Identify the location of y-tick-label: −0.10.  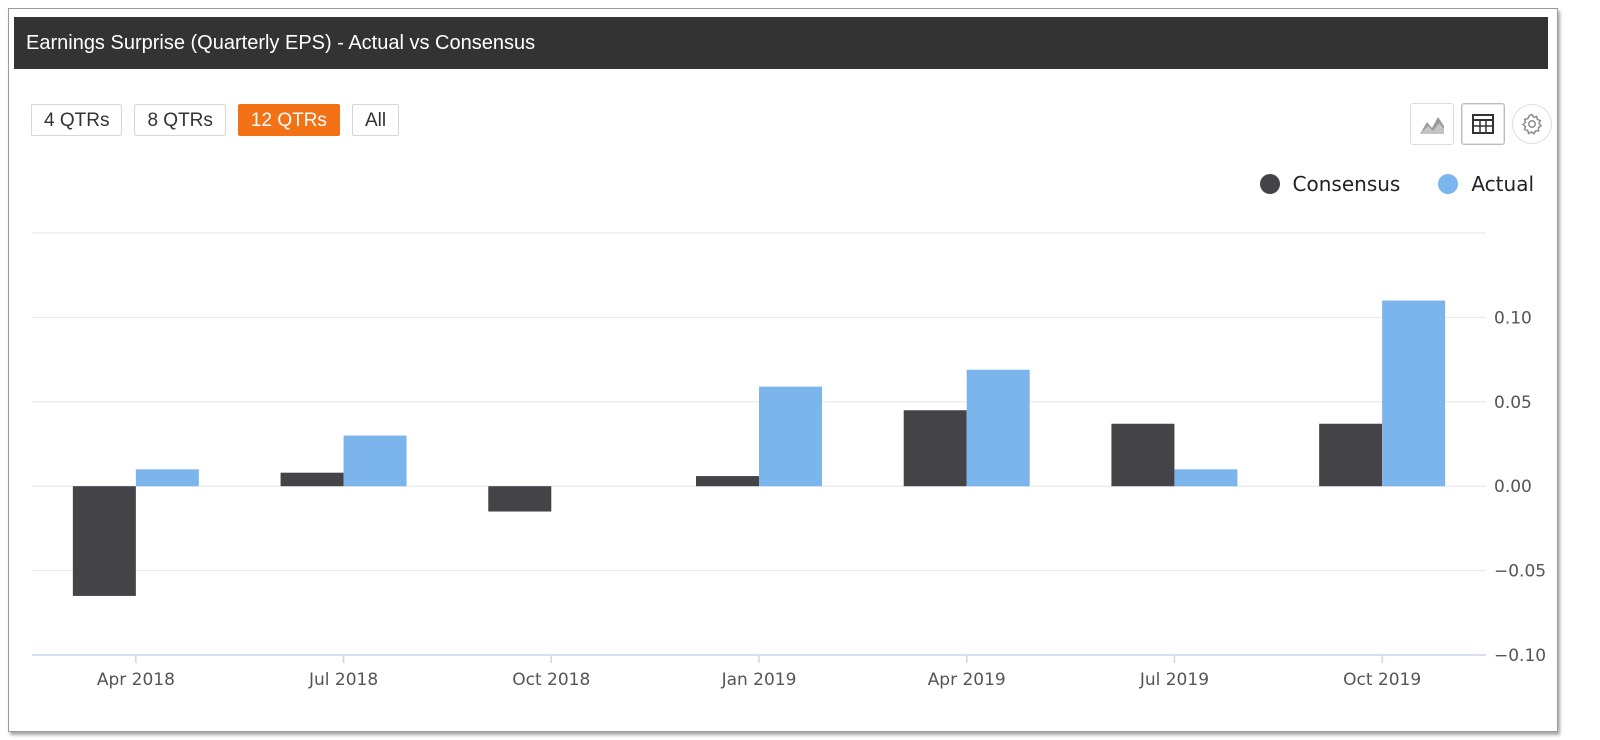
(1520, 656).